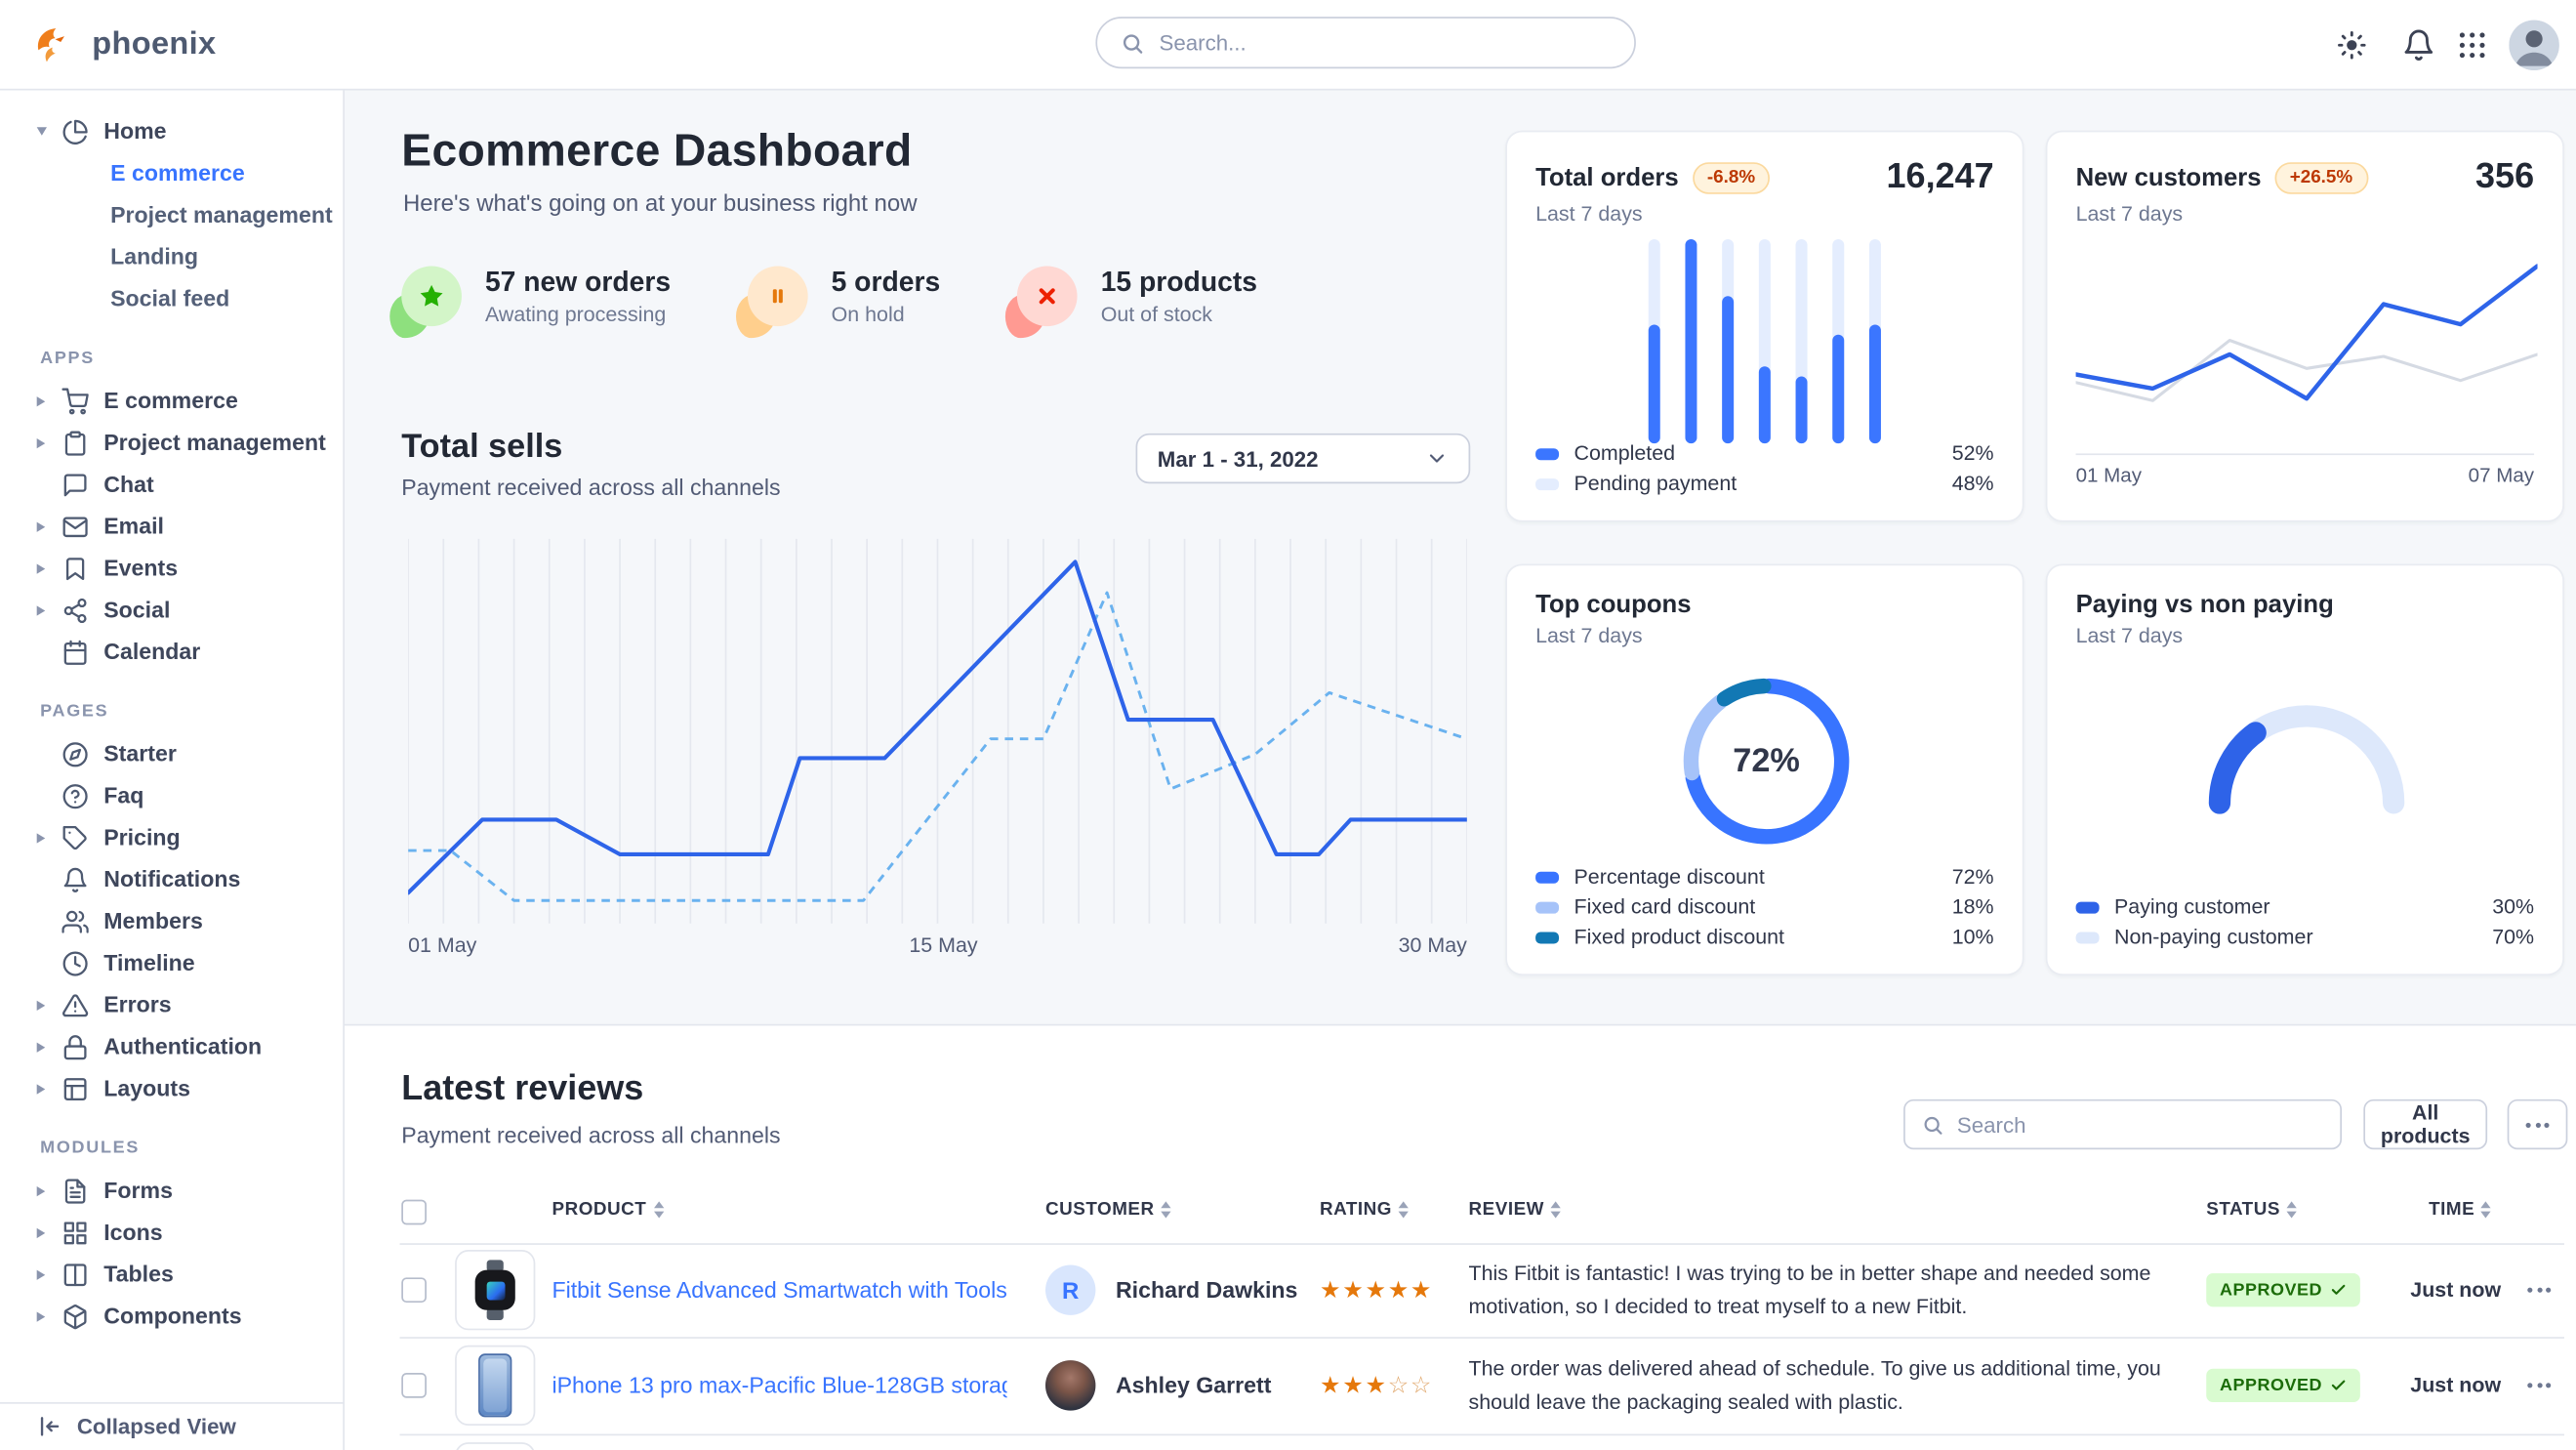  I want to click on sidebar-item-components: Components, so click(171, 1316).